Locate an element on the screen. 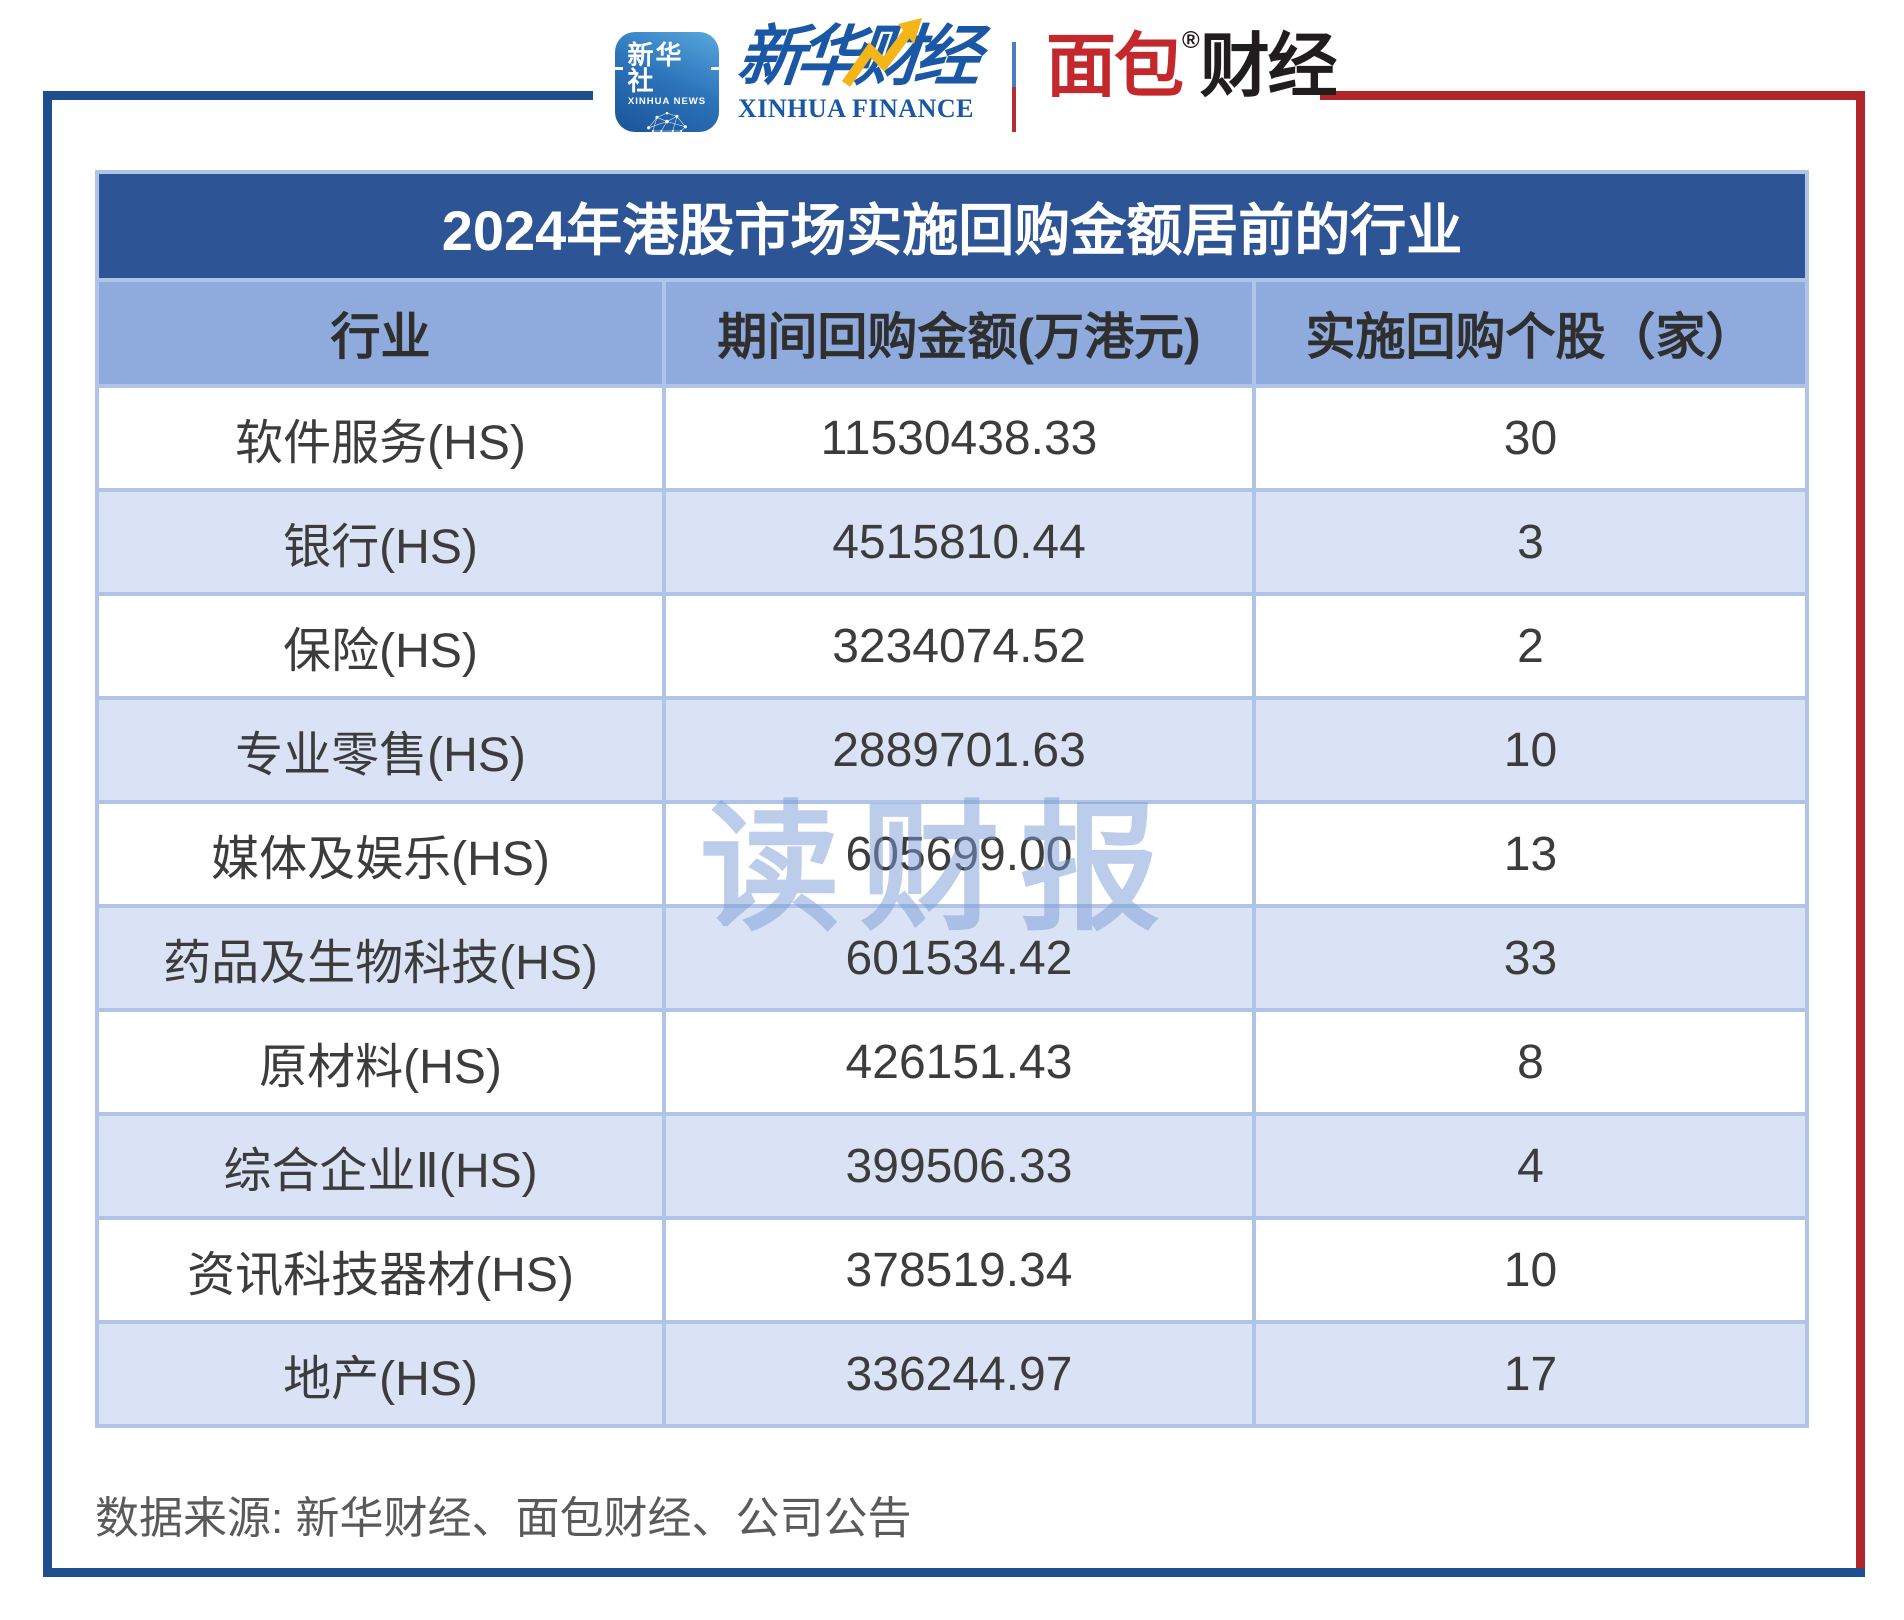 The image size is (1904, 1620). column-header-amount: 期间回购金额(万港元) is located at coordinates (959, 333).